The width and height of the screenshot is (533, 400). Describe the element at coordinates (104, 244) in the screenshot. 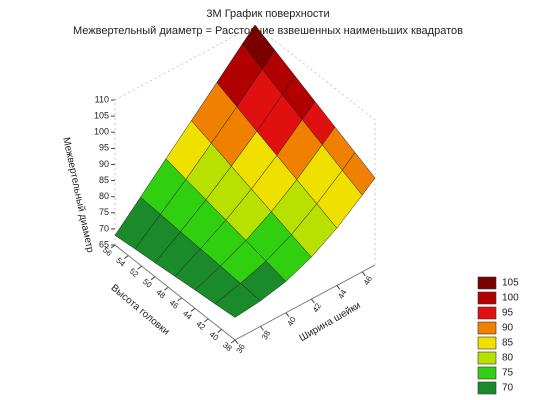

I see `z-tick-label: 65` at that location.